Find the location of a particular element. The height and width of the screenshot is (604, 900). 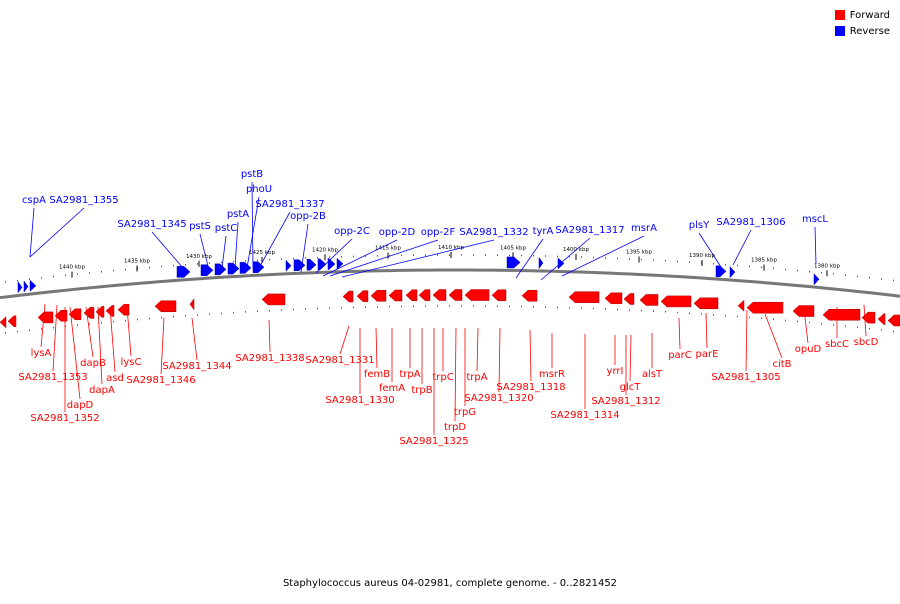

forward-gene-label: femB is located at coordinates (377, 374).